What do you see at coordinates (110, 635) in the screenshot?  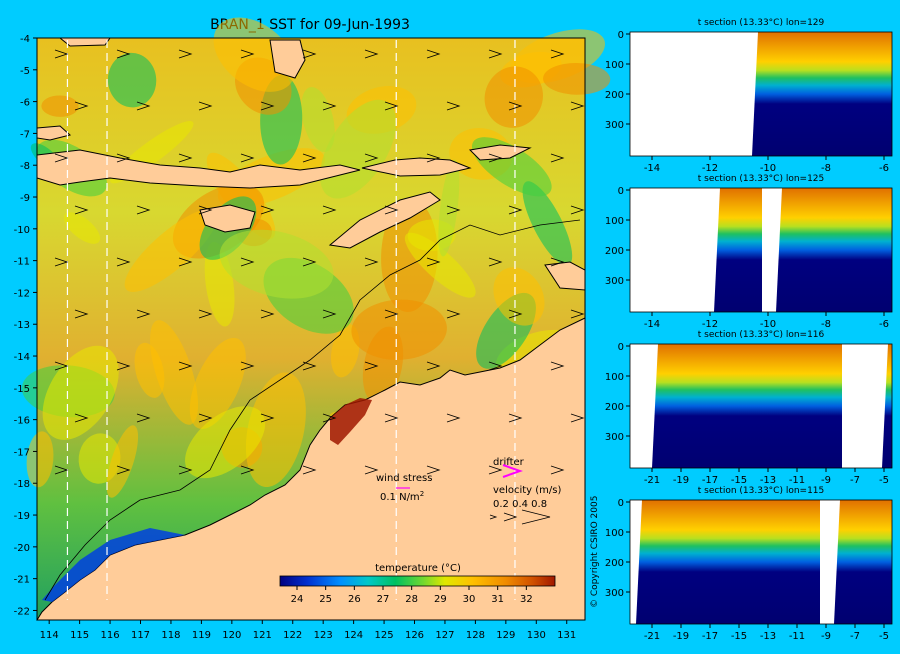 I see `map-x-tick-label: 116` at bounding box center [110, 635].